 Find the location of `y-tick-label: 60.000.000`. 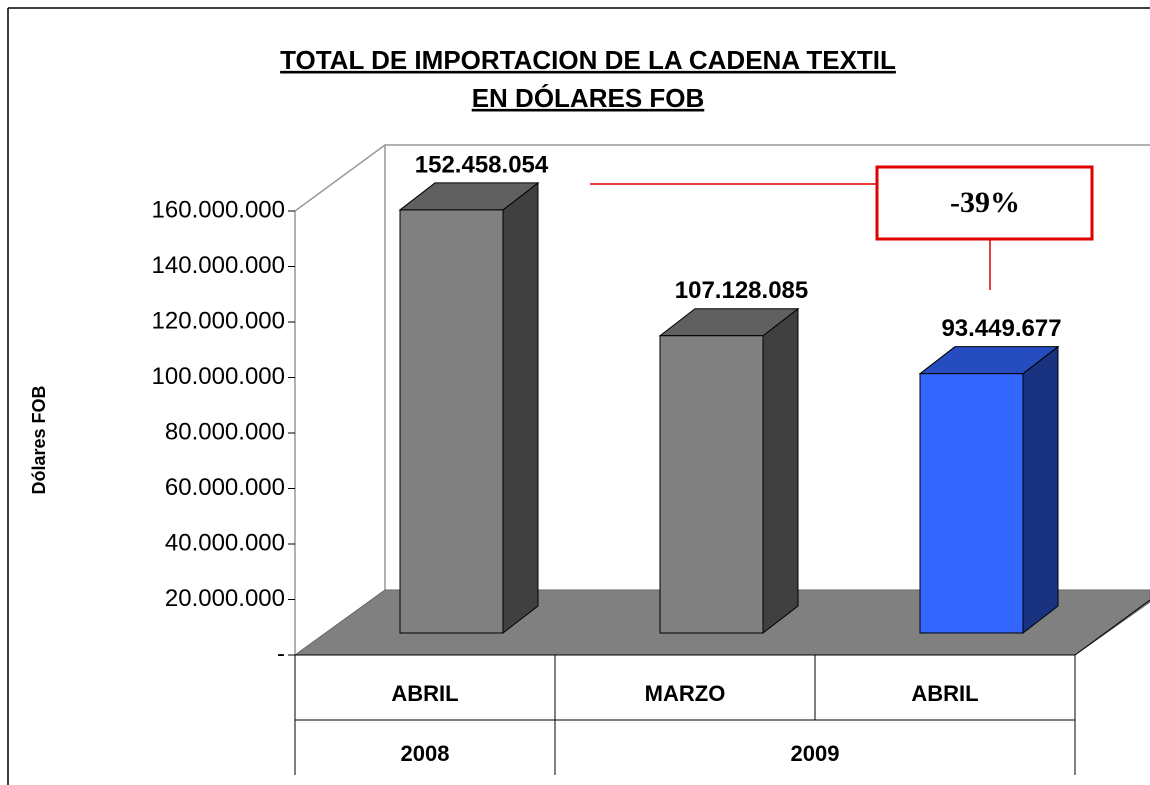

y-tick-label: 60.000.000 is located at coordinates (225, 487).